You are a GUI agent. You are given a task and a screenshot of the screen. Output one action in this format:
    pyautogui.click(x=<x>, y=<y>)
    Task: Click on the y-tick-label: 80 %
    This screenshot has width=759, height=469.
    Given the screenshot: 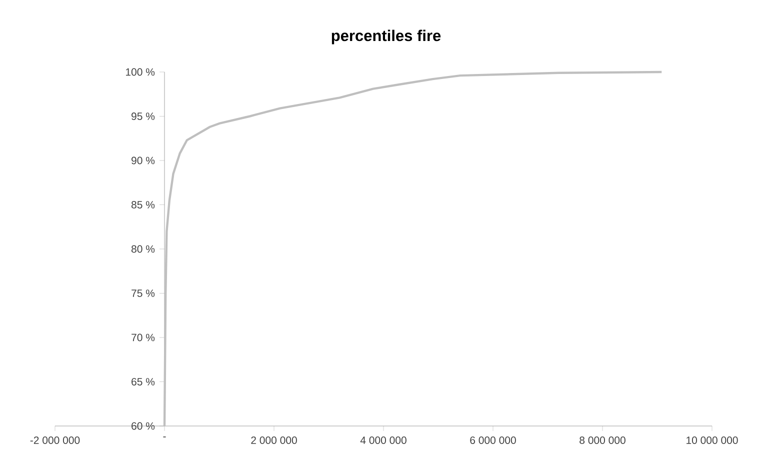 What is the action you would take?
    pyautogui.click(x=143, y=249)
    